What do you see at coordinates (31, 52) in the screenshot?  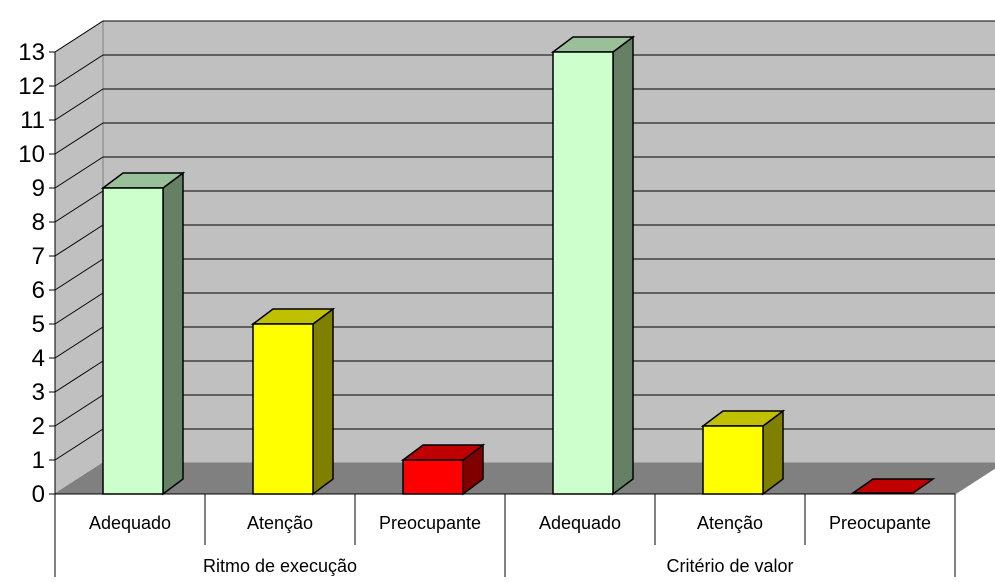 I see `y-tick-label: 13` at bounding box center [31, 52].